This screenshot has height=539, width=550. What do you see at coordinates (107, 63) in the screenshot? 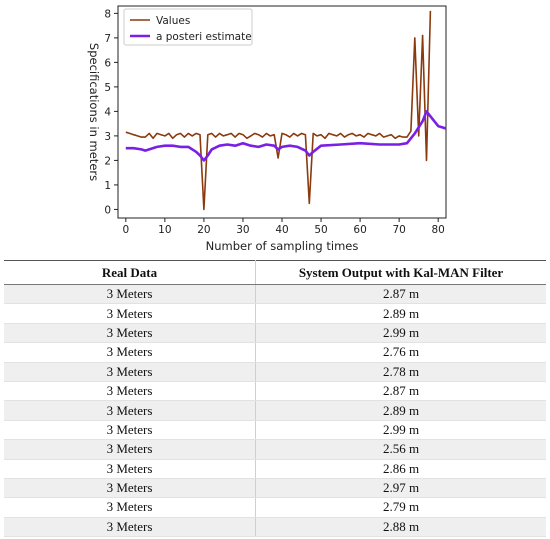
I see `y-tick-label: 6` at bounding box center [107, 63].